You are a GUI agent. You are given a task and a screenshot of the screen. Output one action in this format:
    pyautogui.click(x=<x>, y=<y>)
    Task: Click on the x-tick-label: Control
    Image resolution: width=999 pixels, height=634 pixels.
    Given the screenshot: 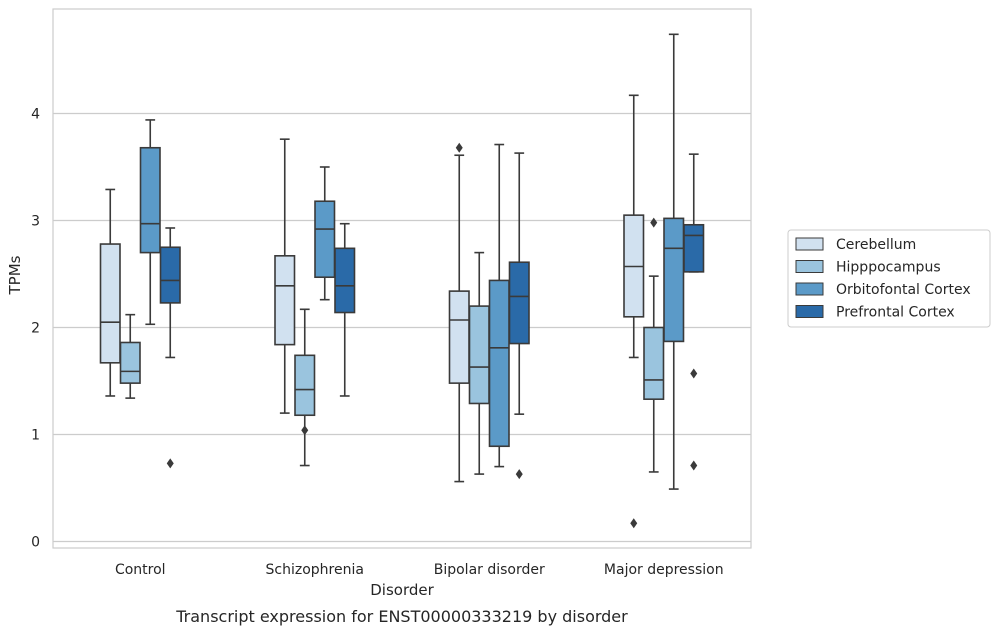 What is the action you would take?
    pyautogui.click(x=140, y=570)
    